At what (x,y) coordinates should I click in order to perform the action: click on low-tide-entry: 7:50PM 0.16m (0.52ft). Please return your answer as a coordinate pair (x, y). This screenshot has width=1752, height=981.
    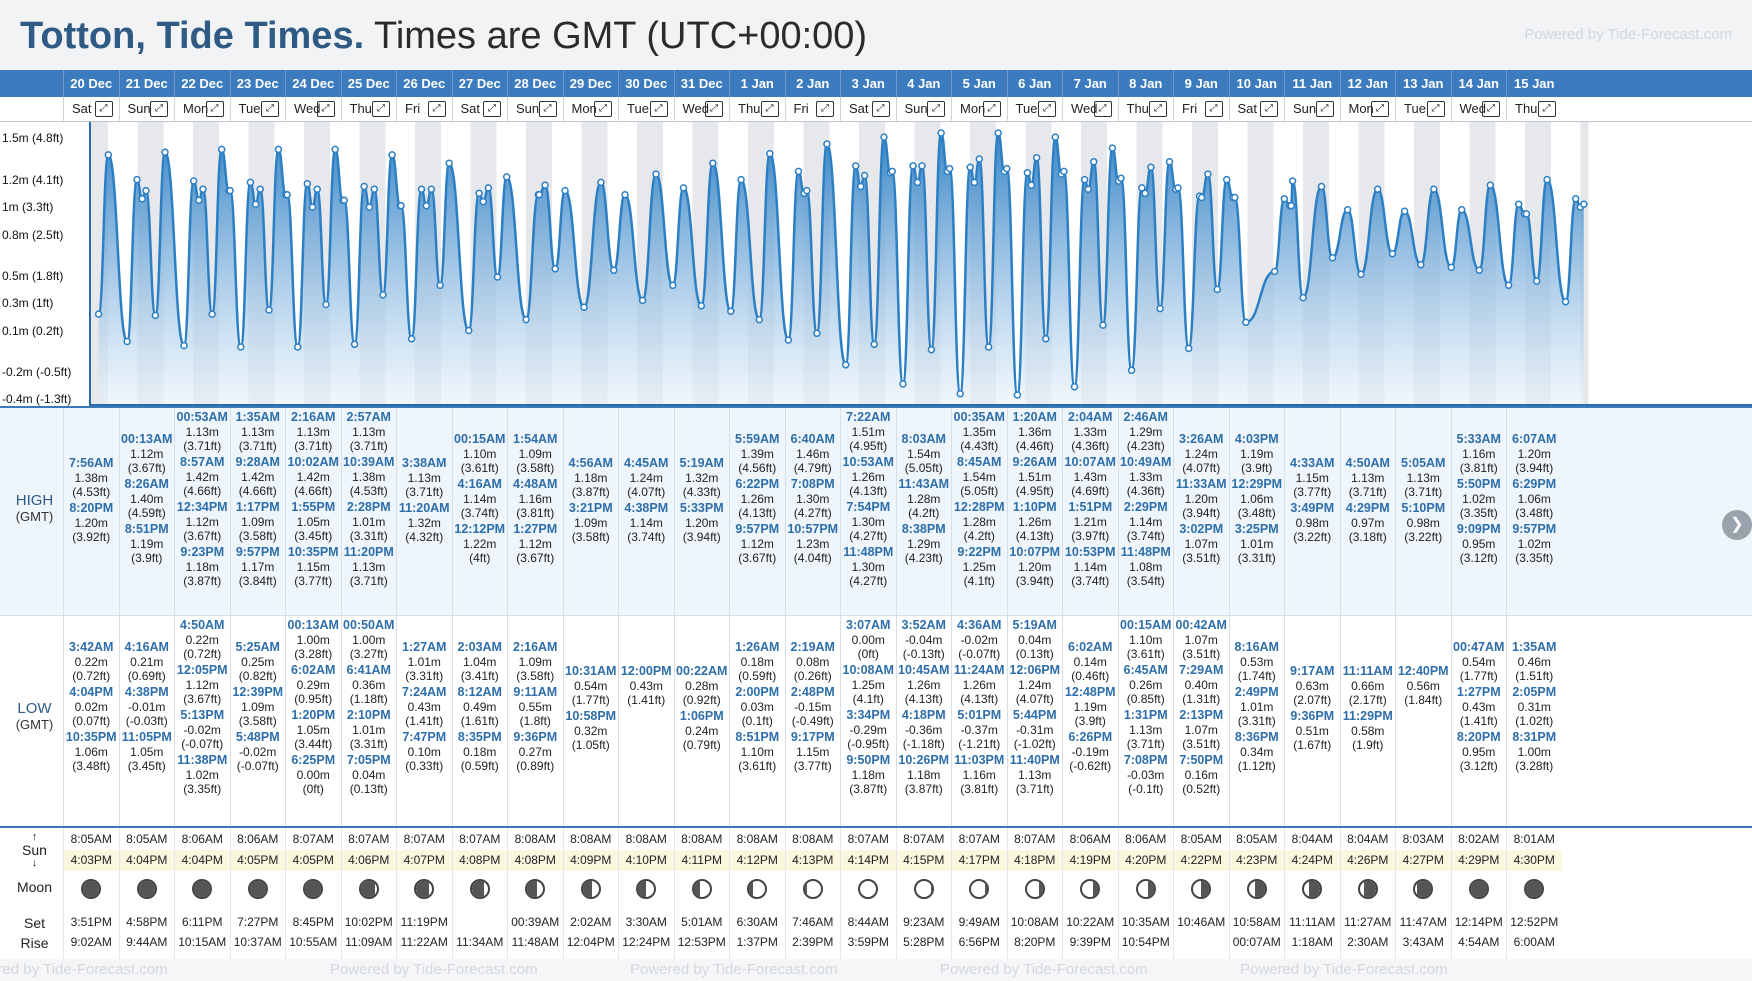
    Looking at the image, I should click on (1201, 775).